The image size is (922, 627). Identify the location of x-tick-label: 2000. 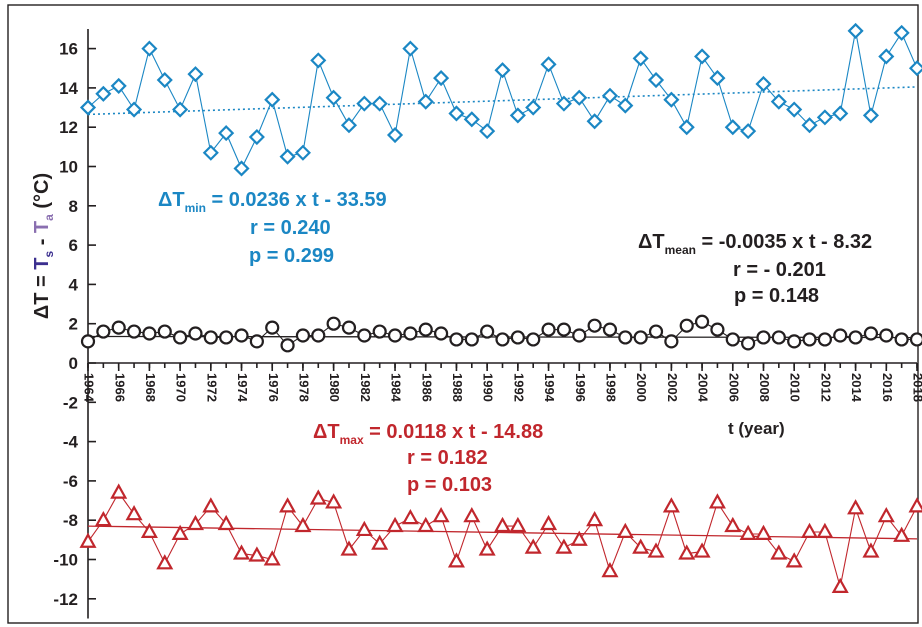
(641, 387).